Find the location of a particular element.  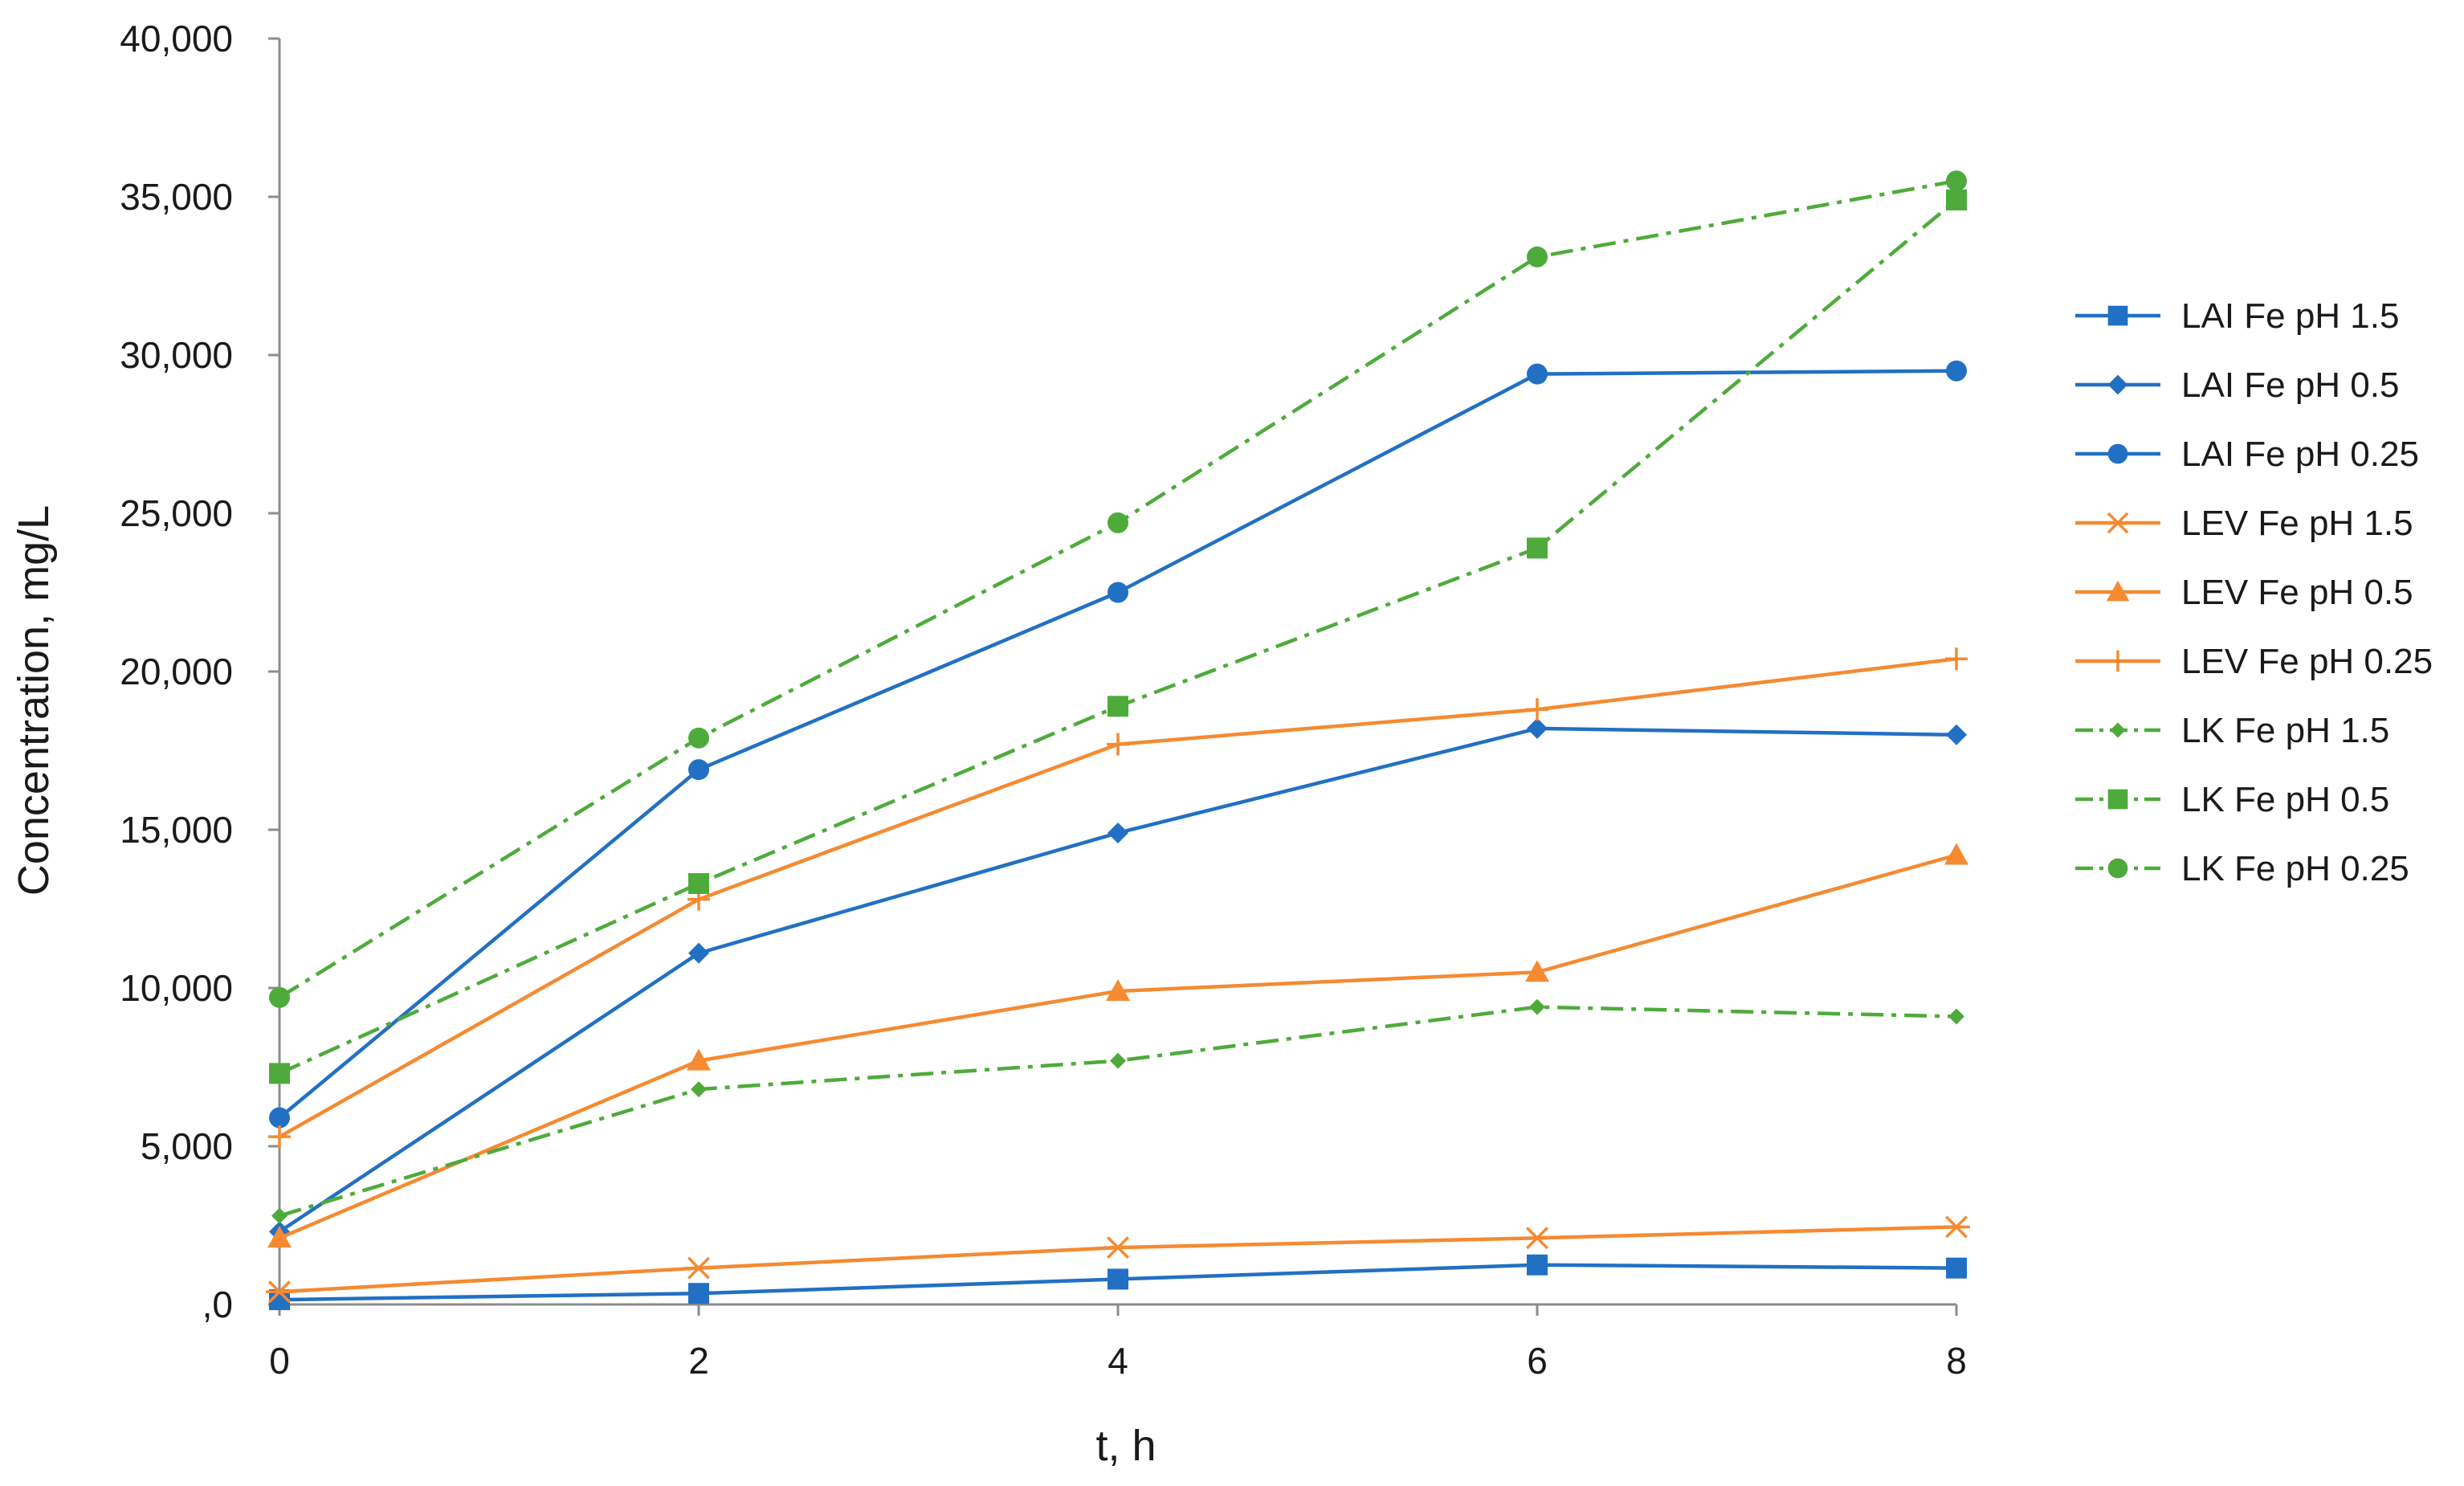

legend-entry: LK Fe pH 0.25 is located at coordinates (2242, 869).